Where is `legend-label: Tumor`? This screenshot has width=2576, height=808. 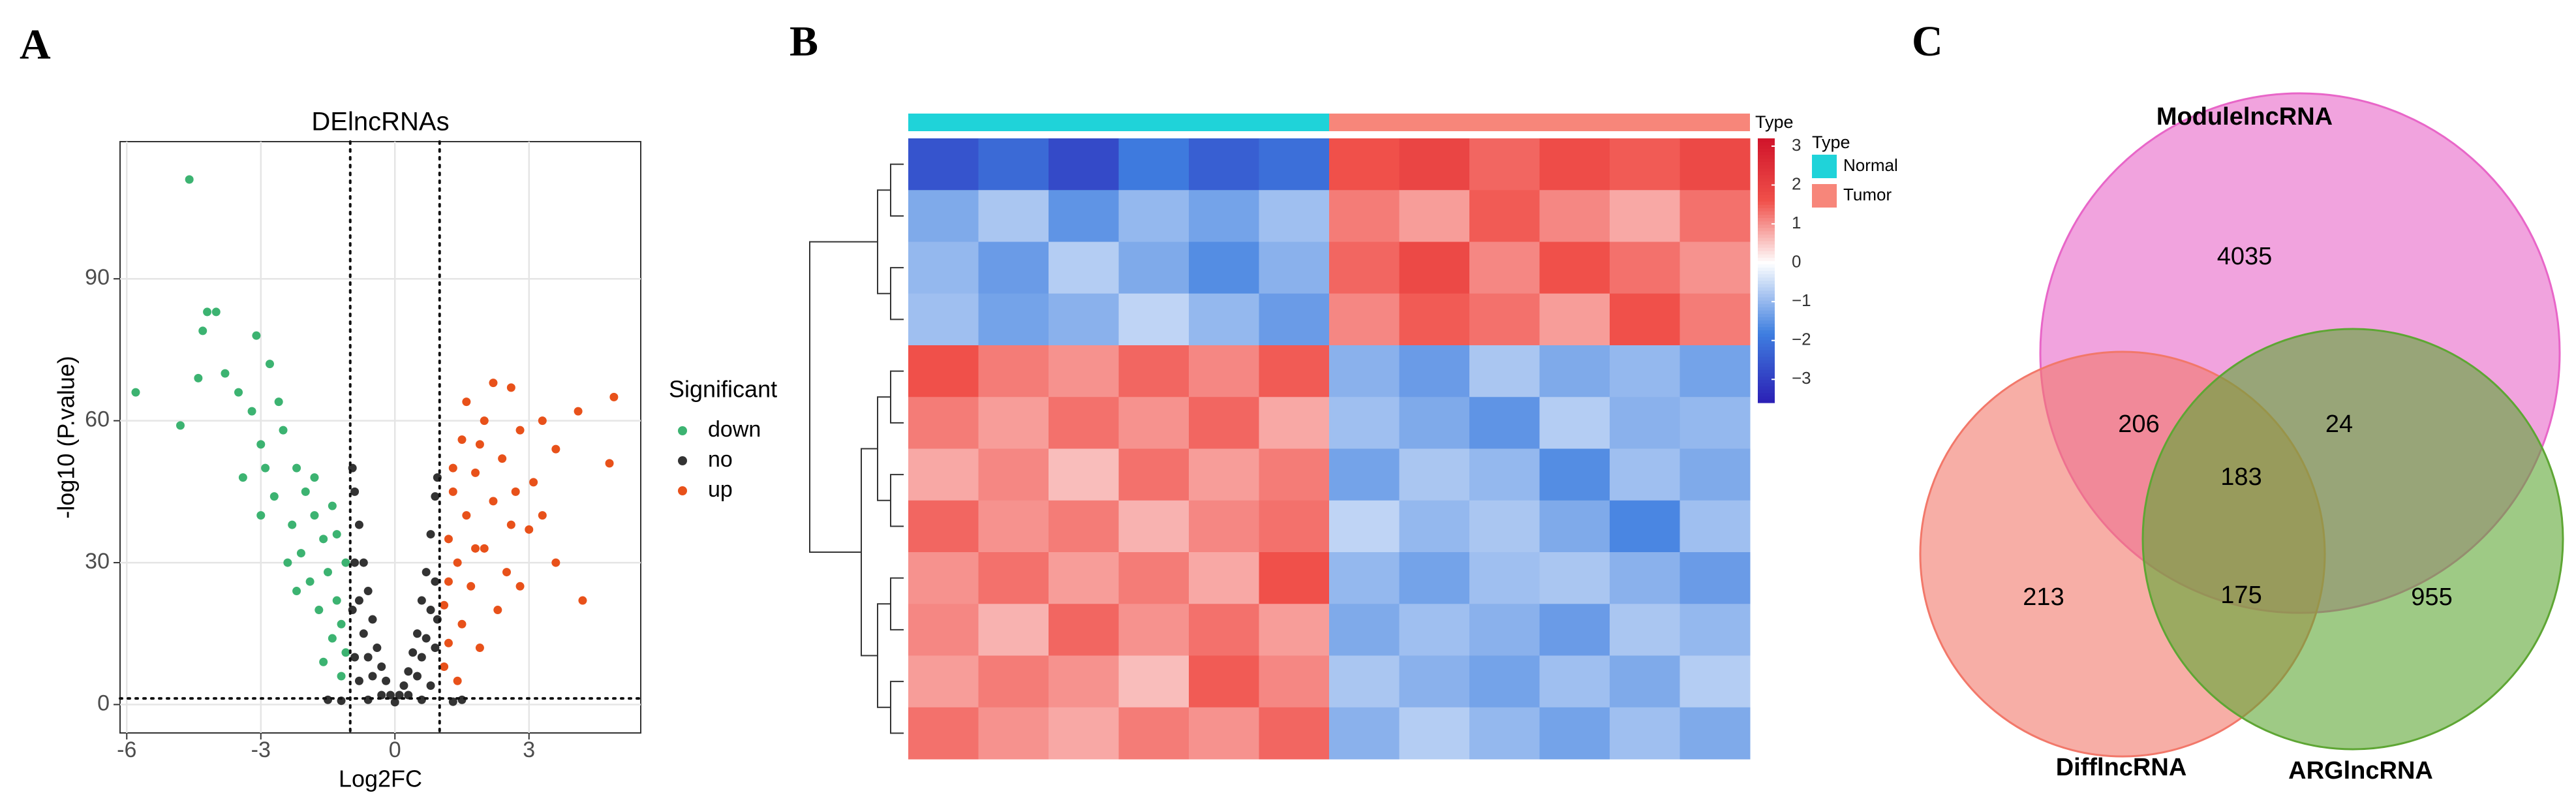 legend-label: Tumor is located at coordinates (1867, 194).